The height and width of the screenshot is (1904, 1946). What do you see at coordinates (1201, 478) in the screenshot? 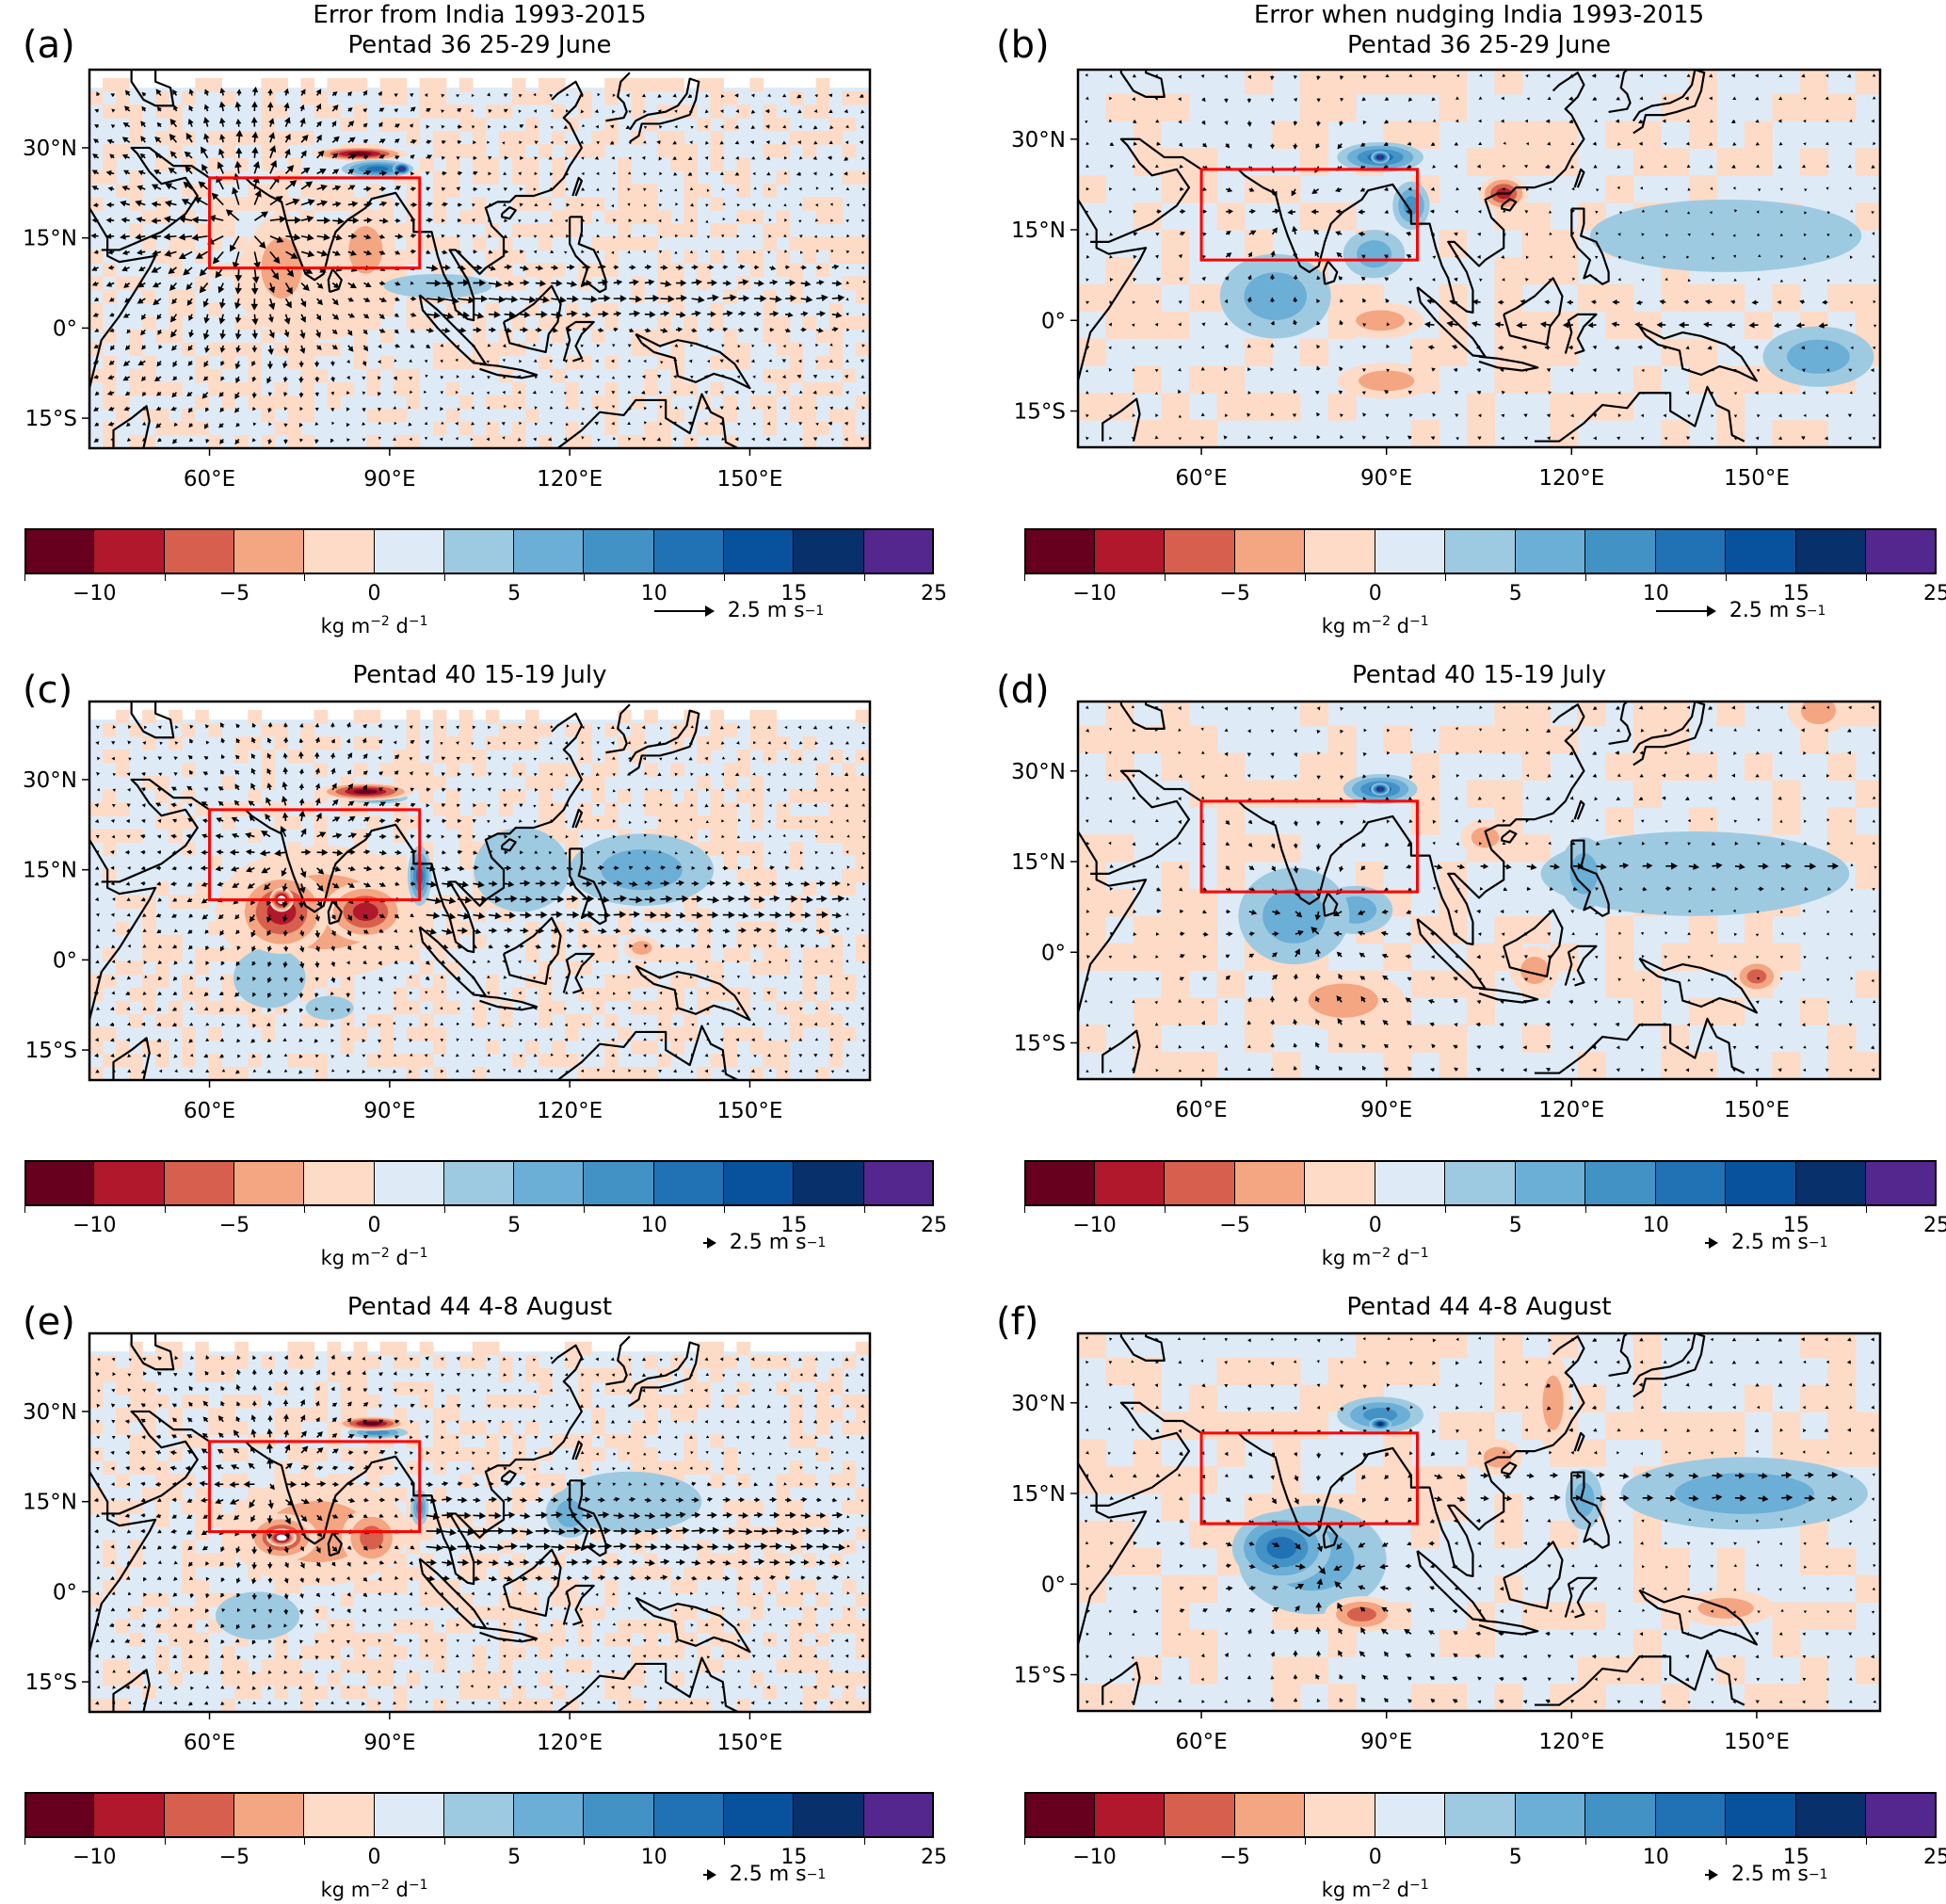
I see `x-tick-label: 60°E` at bounding box center [1201, 478].